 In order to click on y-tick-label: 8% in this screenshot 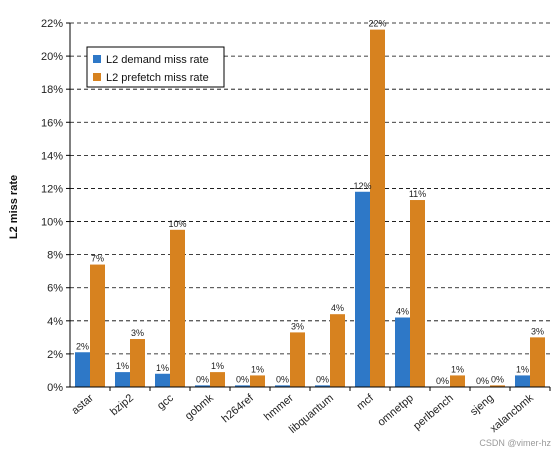, I will do `click(55, 256)`.